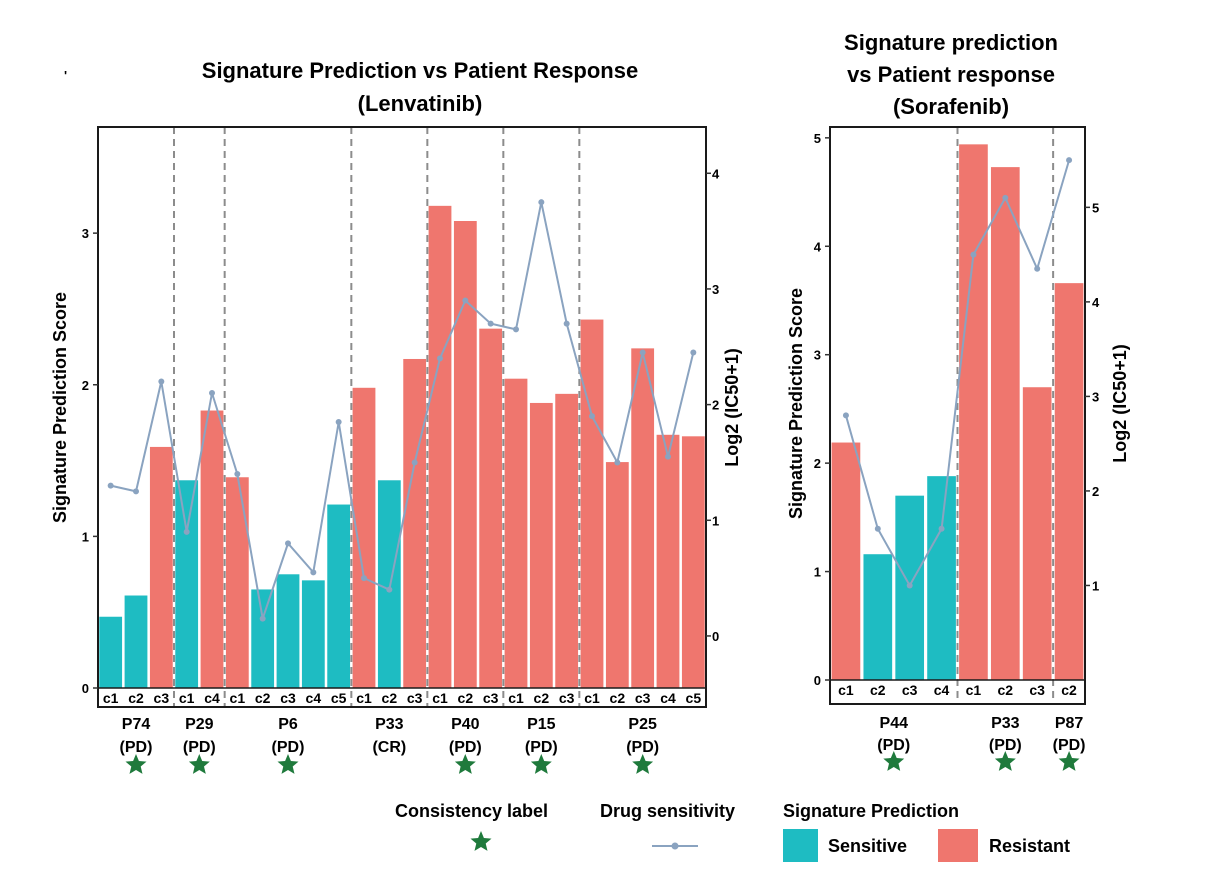 The image size is (1217, 871). What do you see at coordinates (642, 724) in the screenshot?
I see `patient-label: P25` at bounding box center [642, 724].